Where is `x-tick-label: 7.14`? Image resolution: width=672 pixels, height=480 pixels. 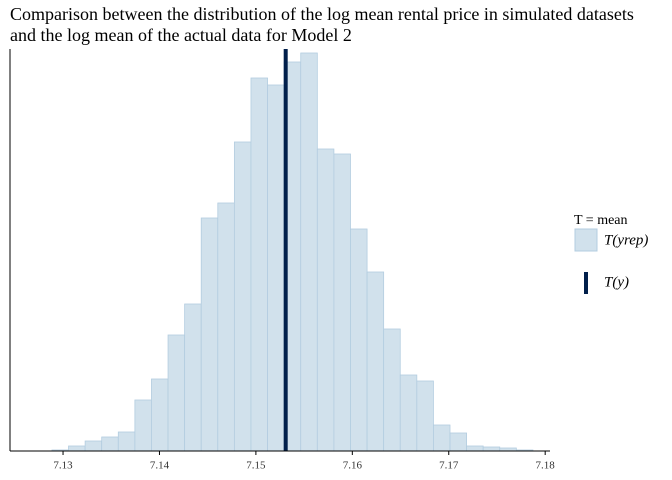 x-tick-label: 7.14 is located at coordinates (160, 466).